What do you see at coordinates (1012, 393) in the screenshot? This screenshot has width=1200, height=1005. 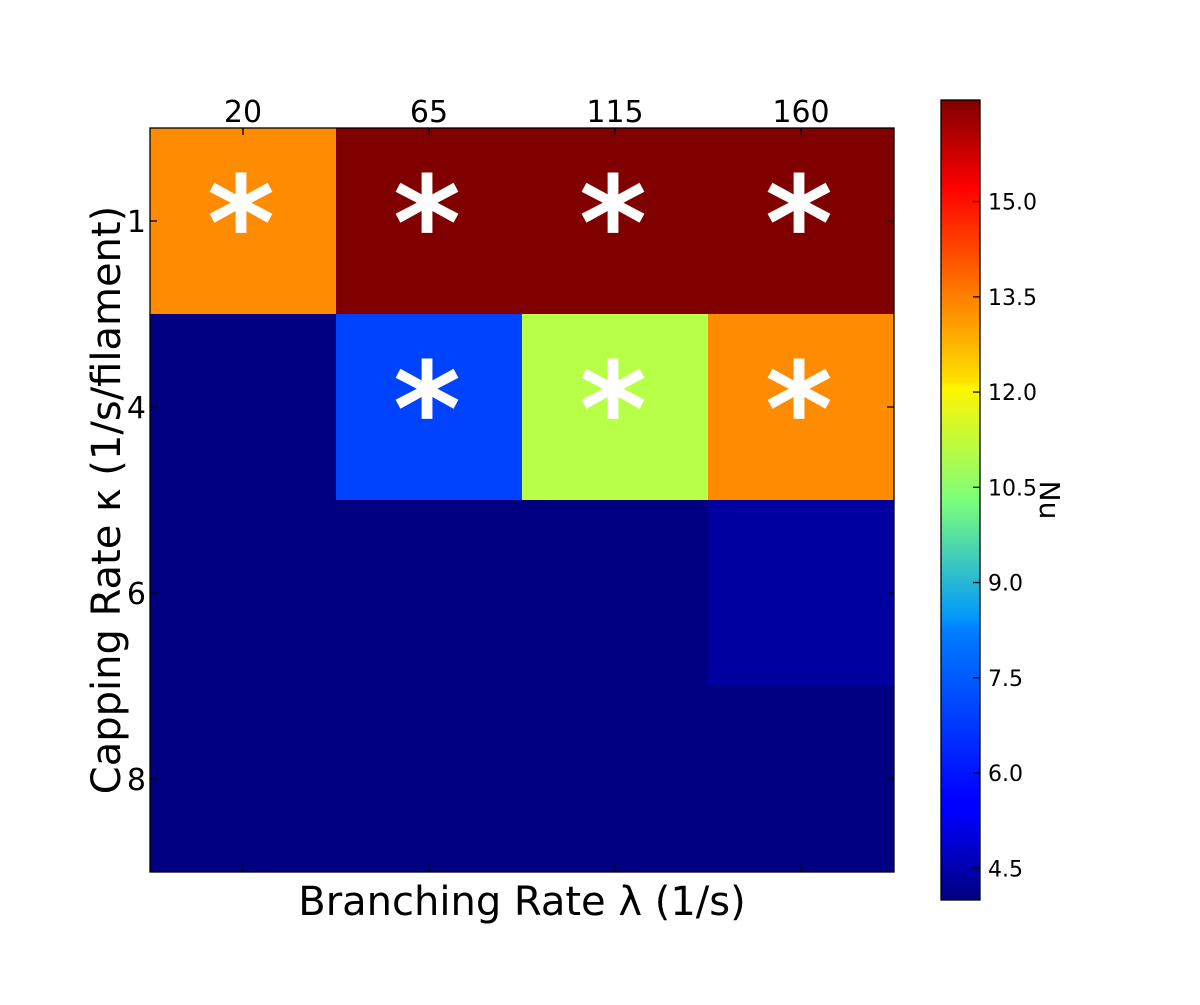 I see `colorbar-tick-label: 12.0` at bounding box center [1012, 393].